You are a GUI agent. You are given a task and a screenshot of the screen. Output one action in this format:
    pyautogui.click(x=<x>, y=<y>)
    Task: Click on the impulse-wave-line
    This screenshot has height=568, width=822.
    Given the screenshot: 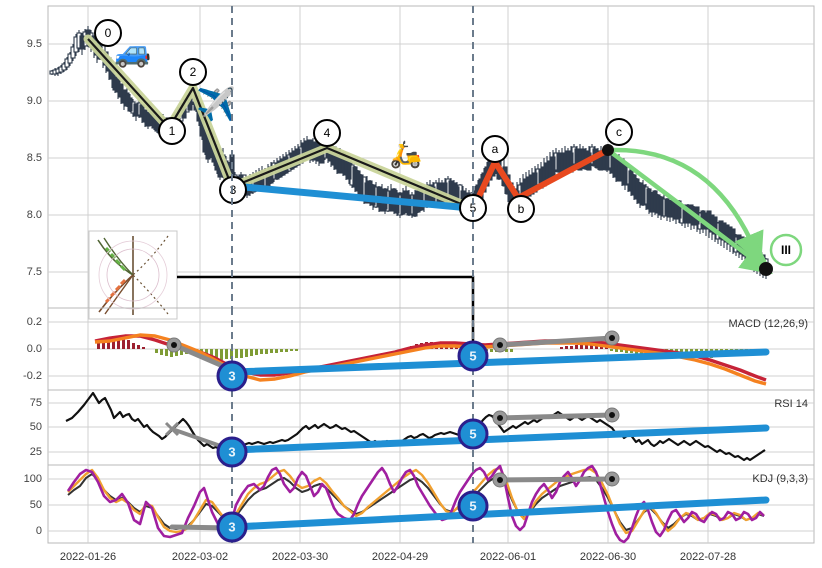 What is the action you would take?
    pyautogui.click(x=280, y=124)
    